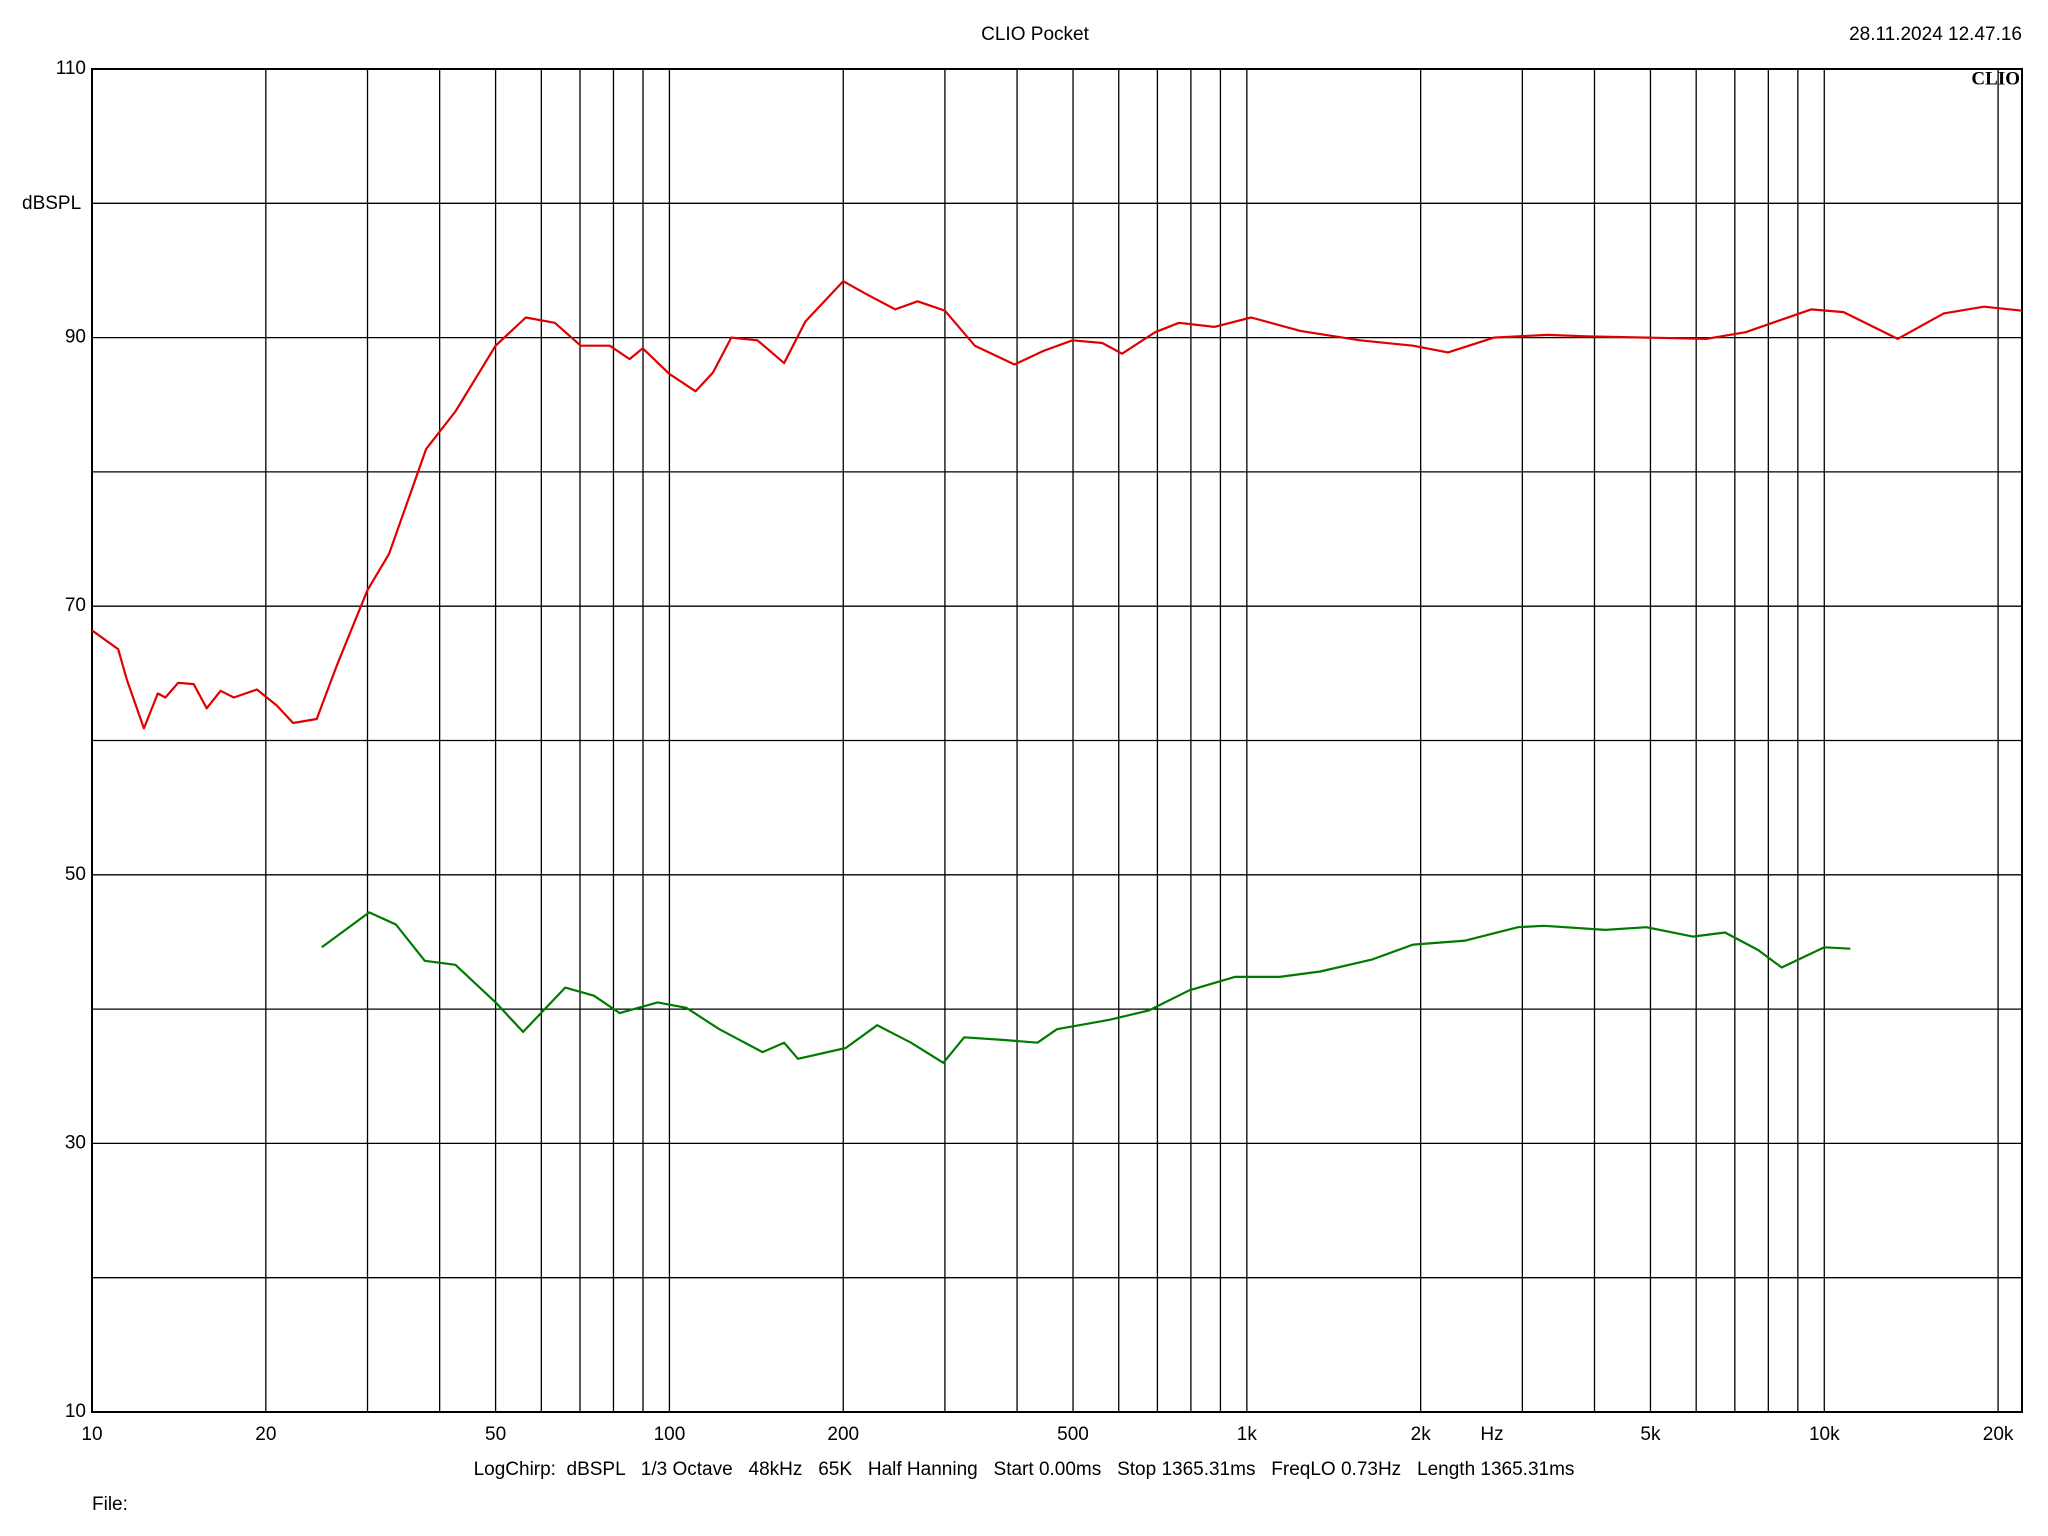 Image resolution: width=2048 pixels, height=1536 pixels. What do you see at coordinates (1073, 1434) in the screenshot?
I see `x-tick-label: 500` at bounding box center [1073, 1434].